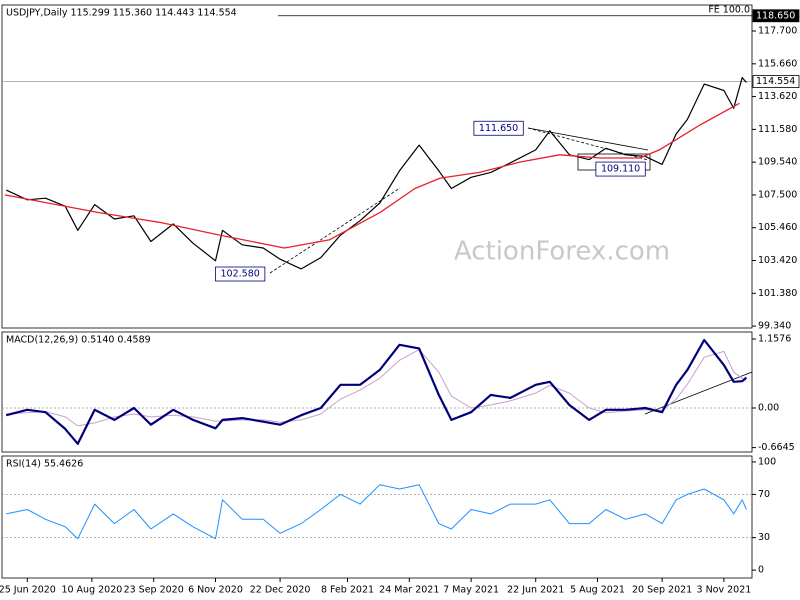 The width and height of the screenshot is (800, 600). Describe the element at coordinates (724, 590) in the screenshot. I see `x-tick-label: 3 Nov 2021` at that location.